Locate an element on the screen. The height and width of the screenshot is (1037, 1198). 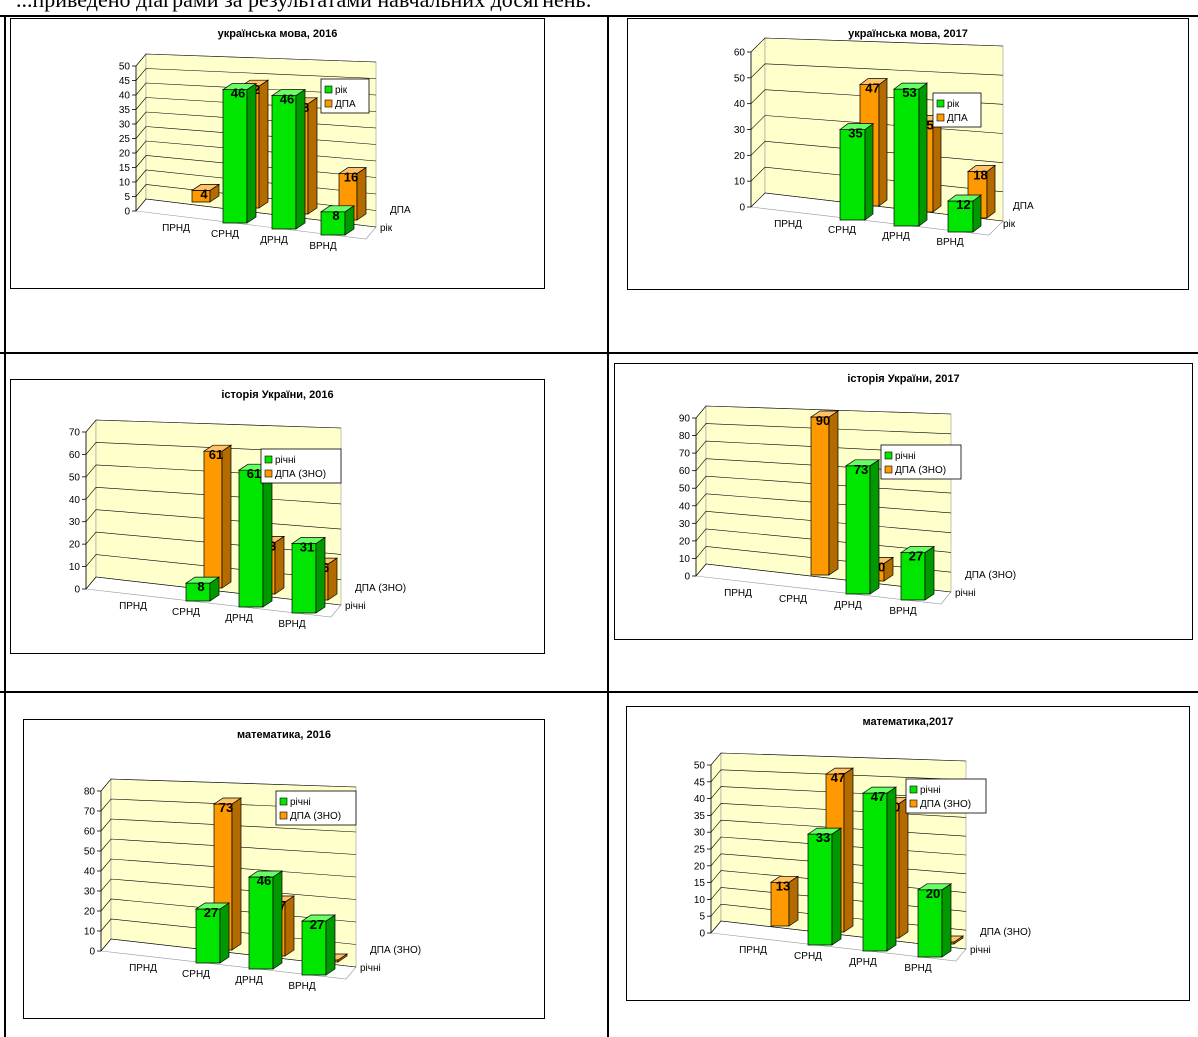
data-label: 12 is located at coordinates (963, 204).